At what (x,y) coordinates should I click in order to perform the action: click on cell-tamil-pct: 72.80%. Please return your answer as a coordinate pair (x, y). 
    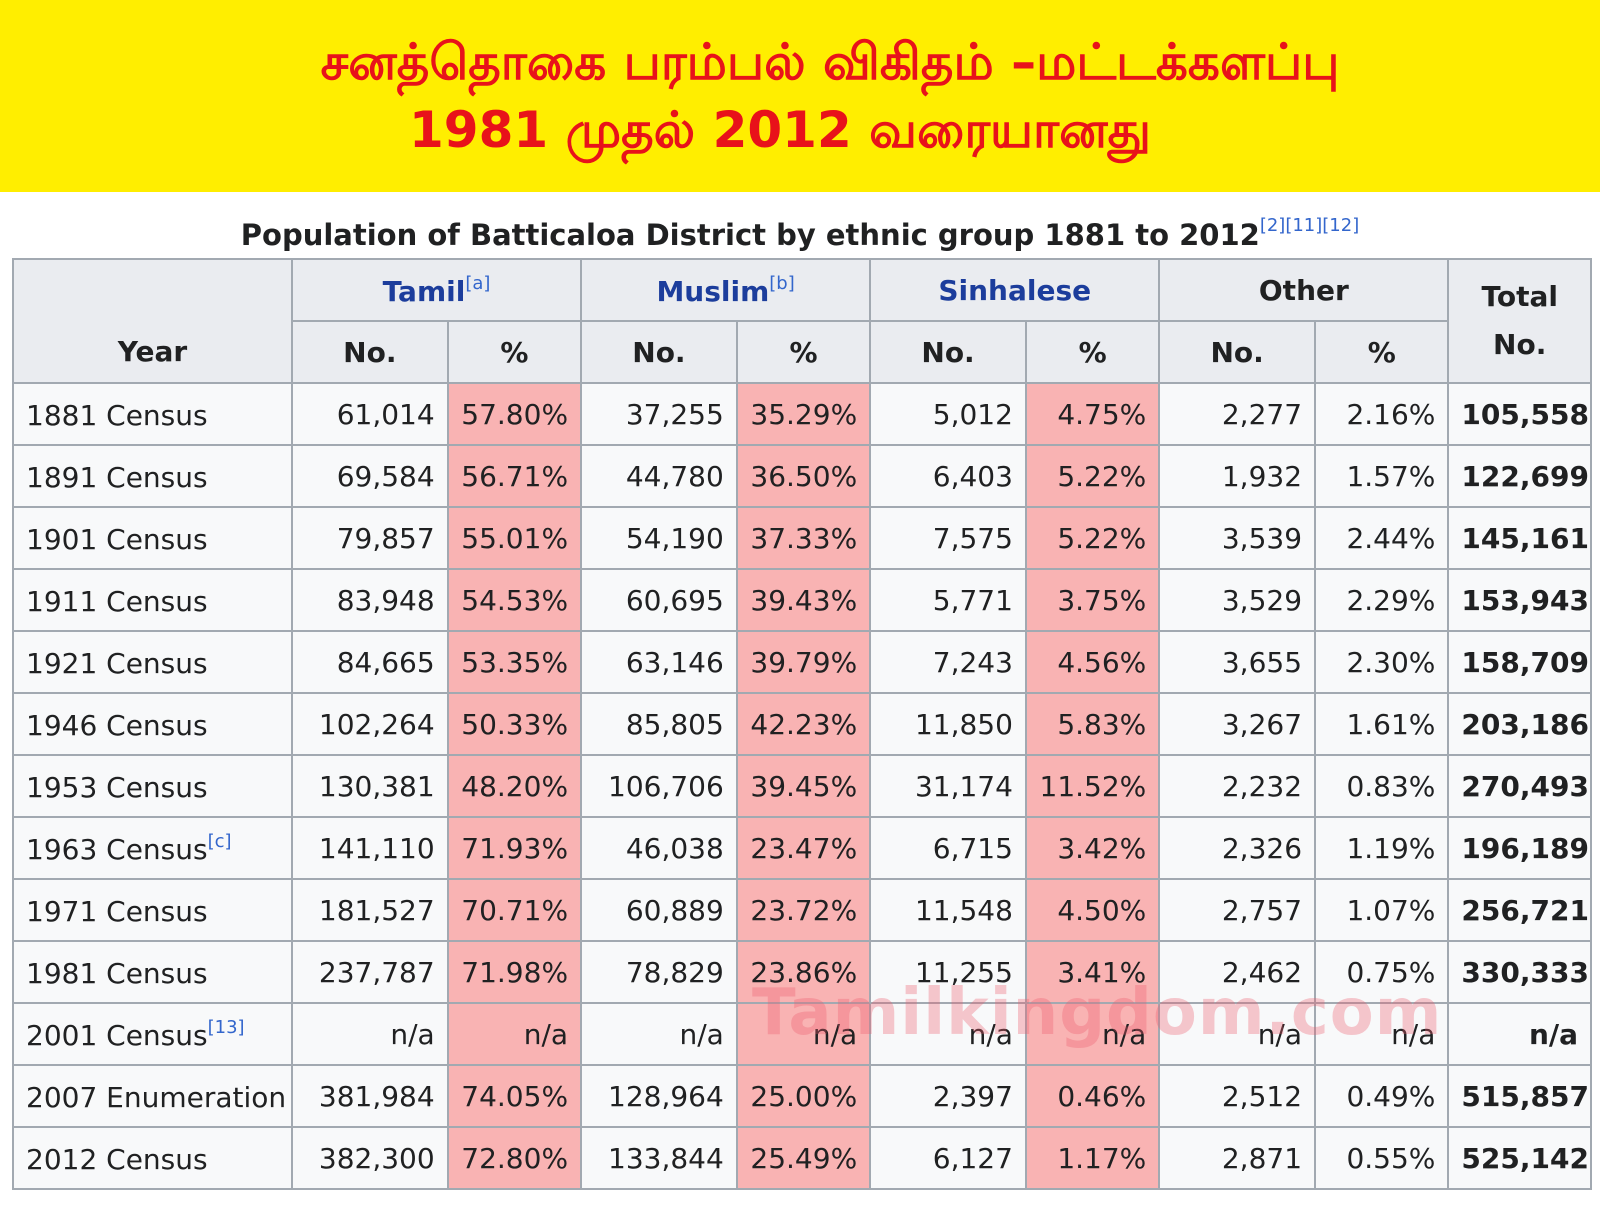
    Looking at the image, I should click on (514, 1158).